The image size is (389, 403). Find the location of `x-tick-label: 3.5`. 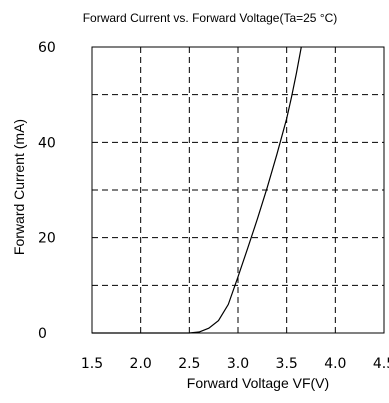

x-tick-label: 3.5 is located at coordinates (287, 364).